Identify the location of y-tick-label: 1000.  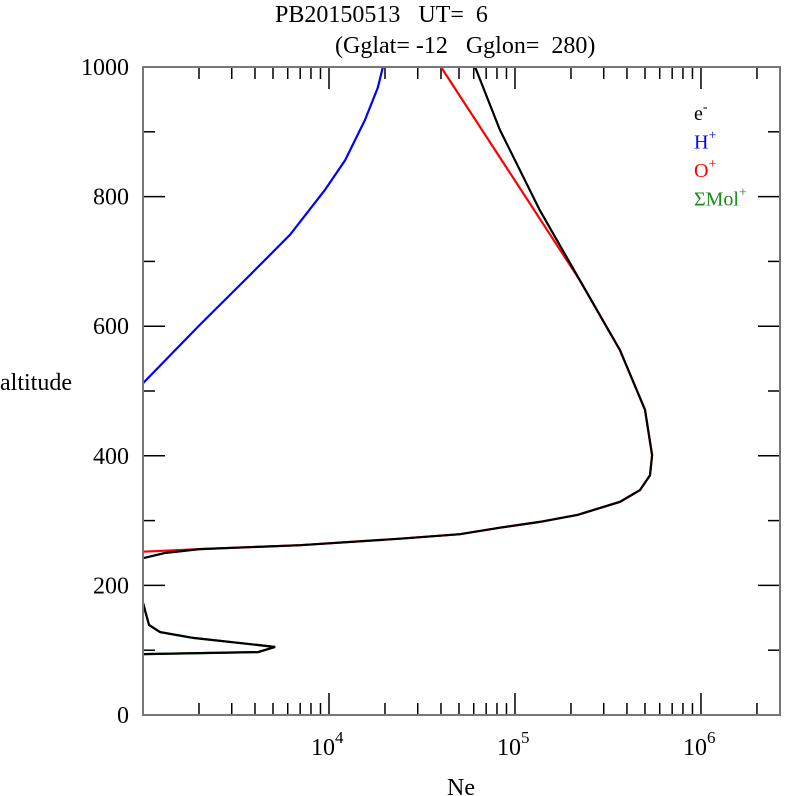
(105, 68).